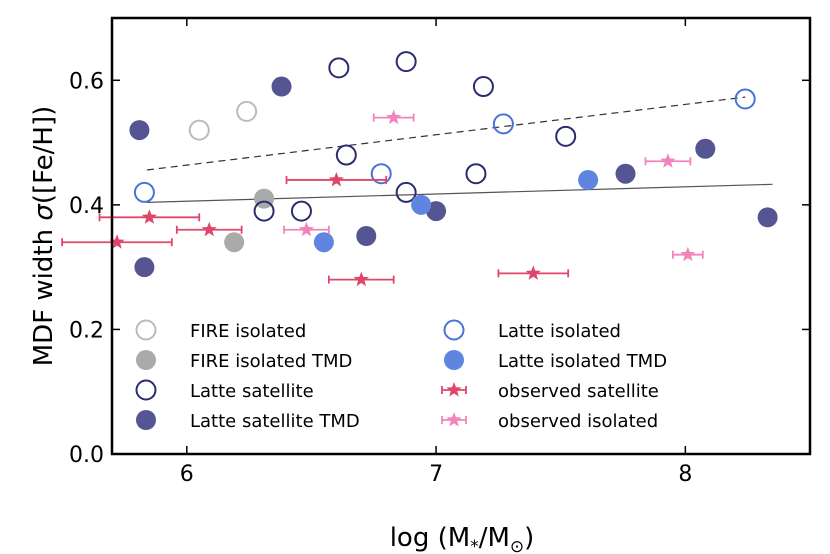  Describe the element at coordinates (459, 193) in the screenshot. I see `fit-solid-line` at that location.